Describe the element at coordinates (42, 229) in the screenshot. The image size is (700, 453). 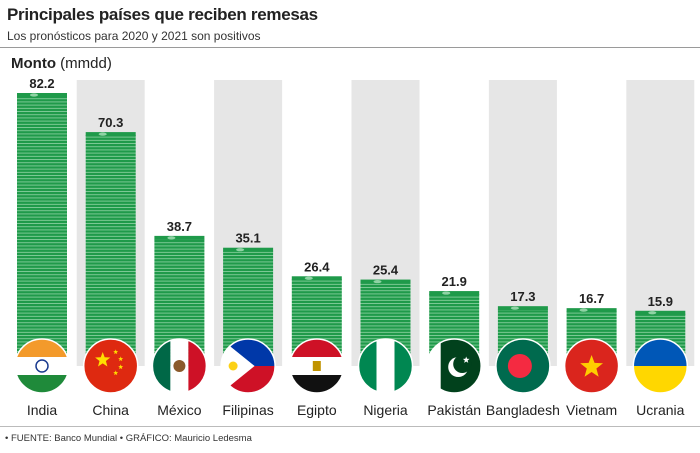
I see `bar-india` at that location.